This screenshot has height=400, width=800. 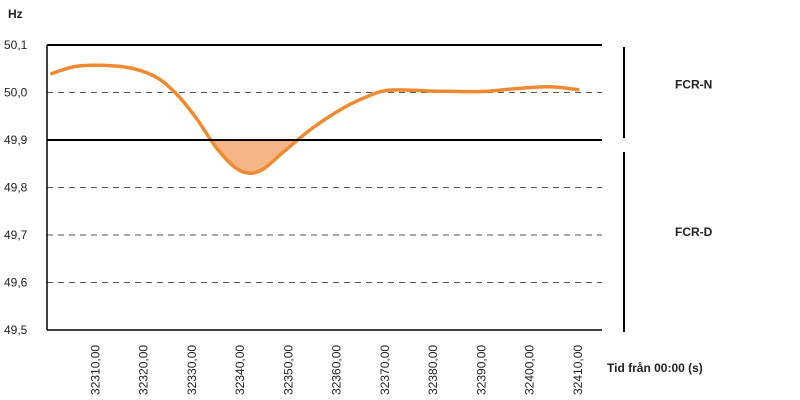 I want to click on band-label: FCR-D, so click(x=694, y=232).